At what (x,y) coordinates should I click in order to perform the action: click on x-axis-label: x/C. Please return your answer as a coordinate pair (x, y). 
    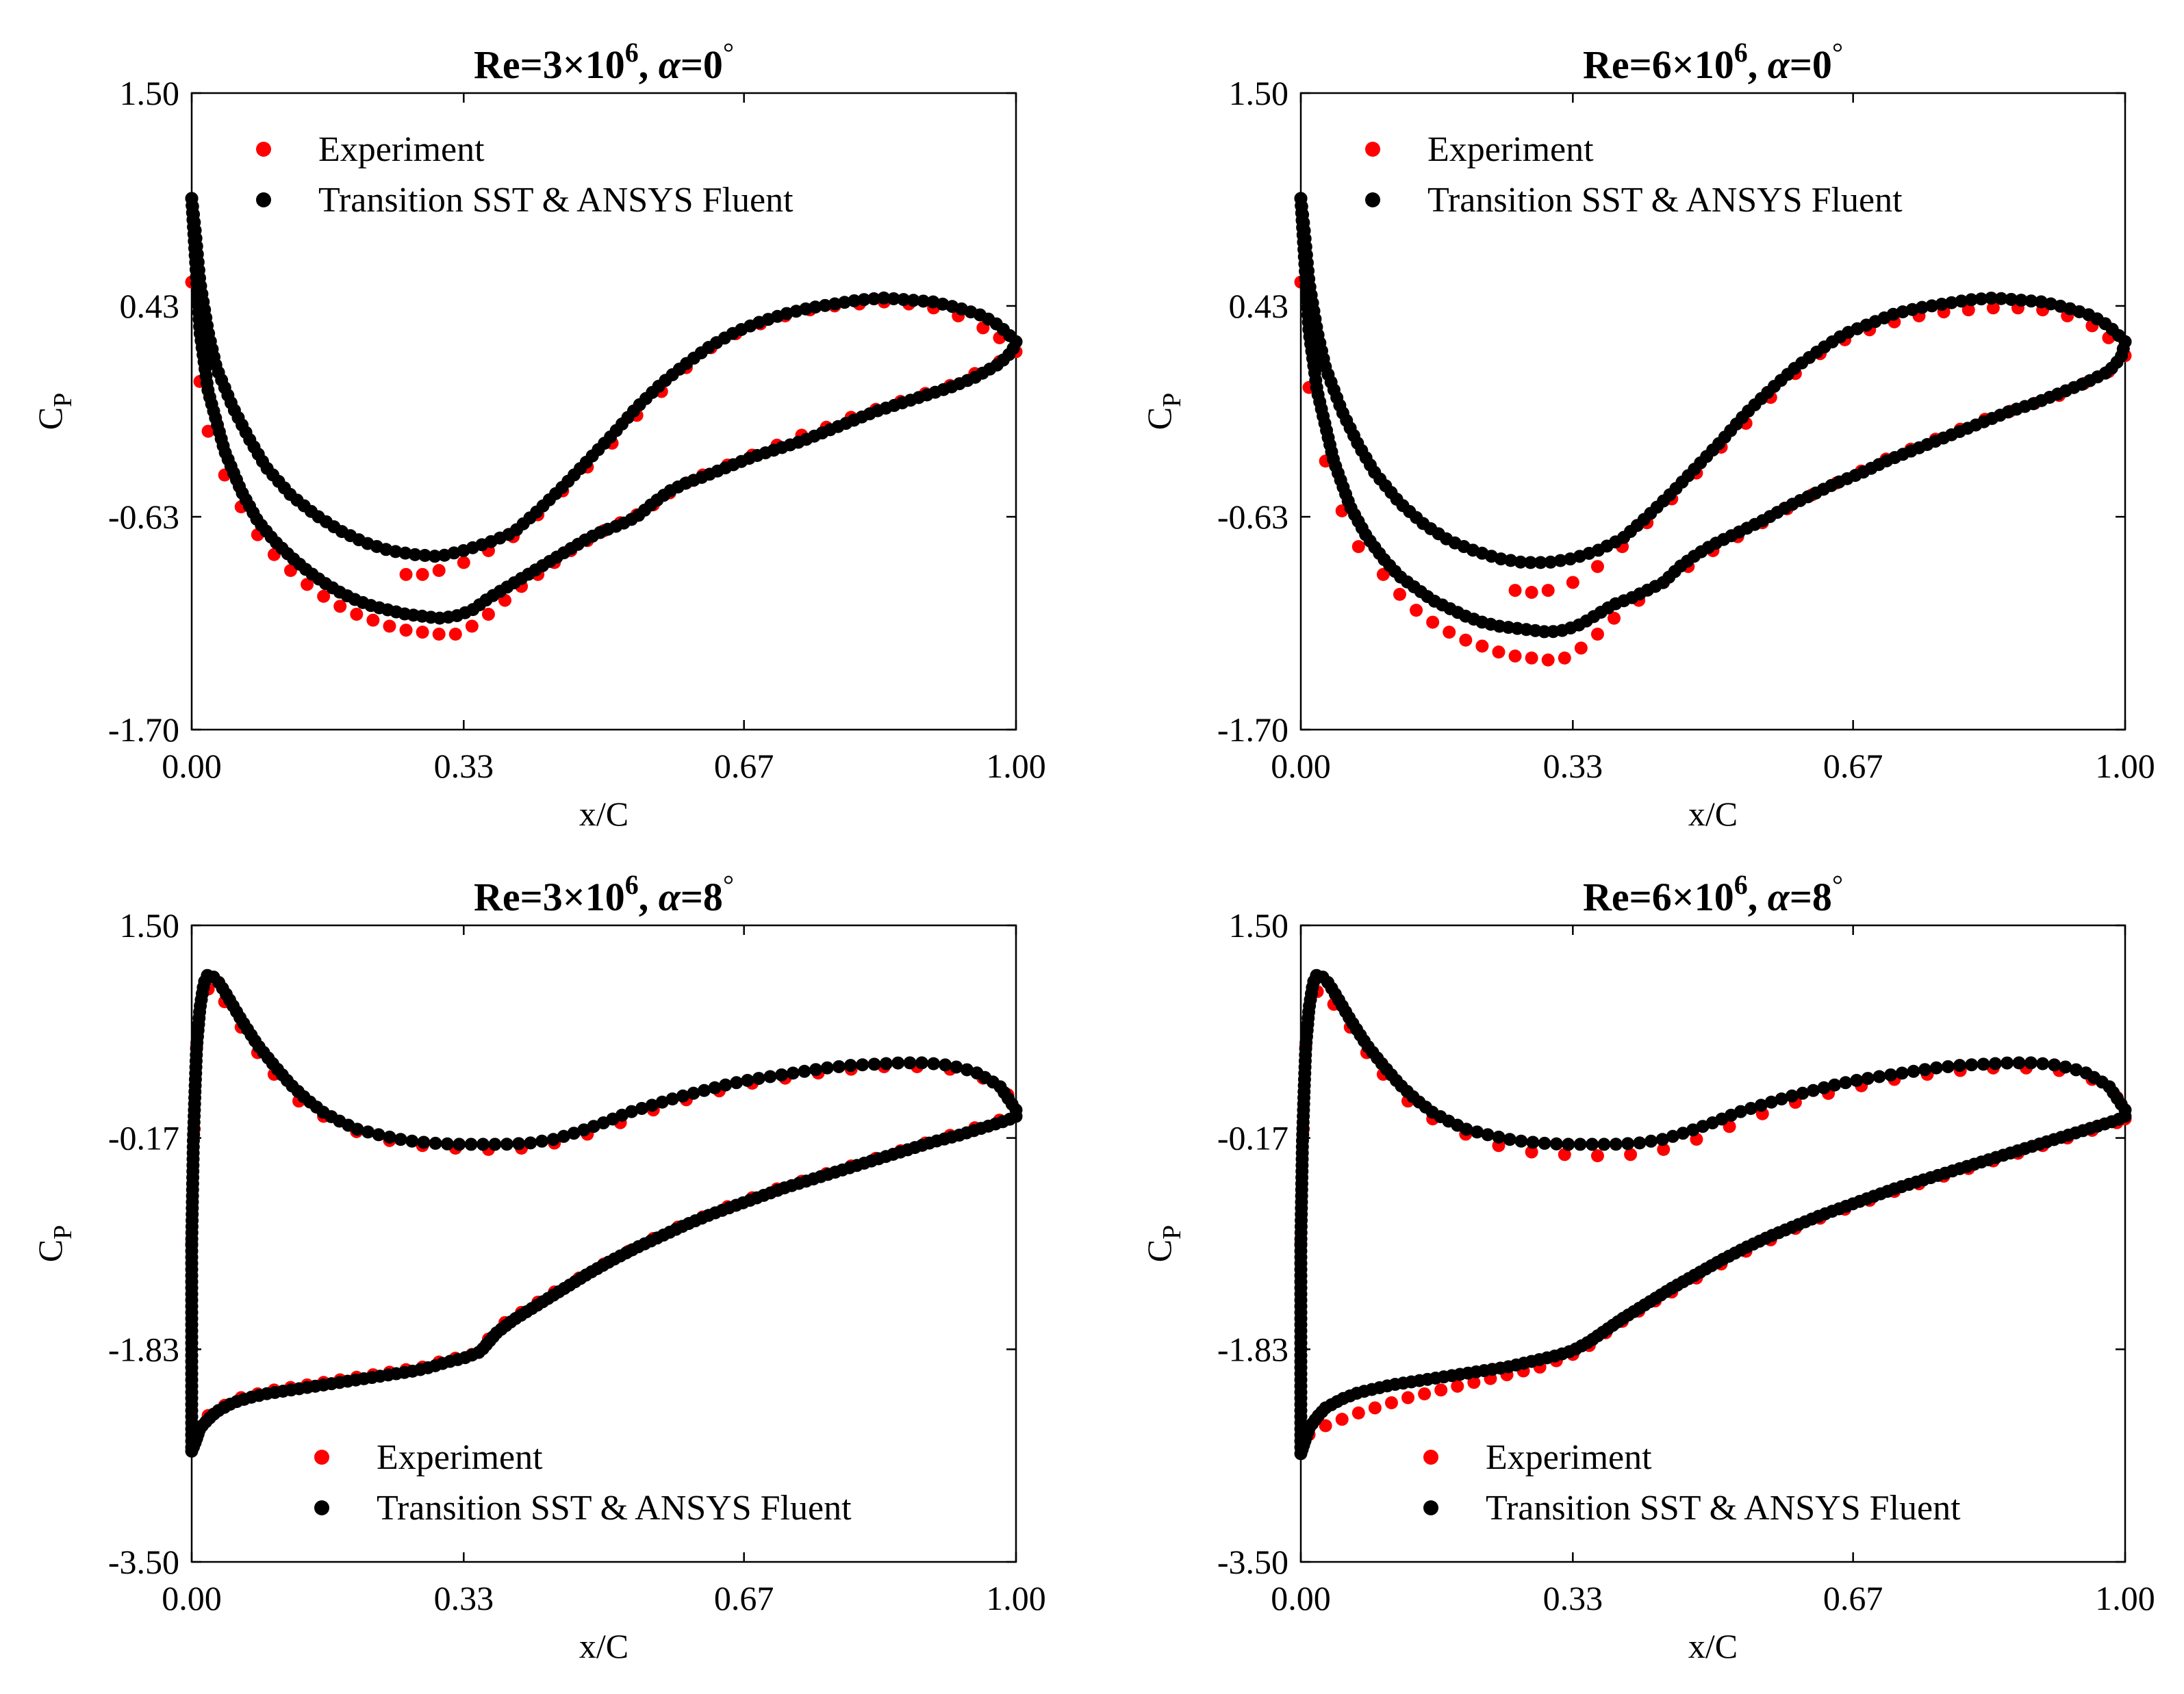
    Looking at the image, I should click on (603, 1646).